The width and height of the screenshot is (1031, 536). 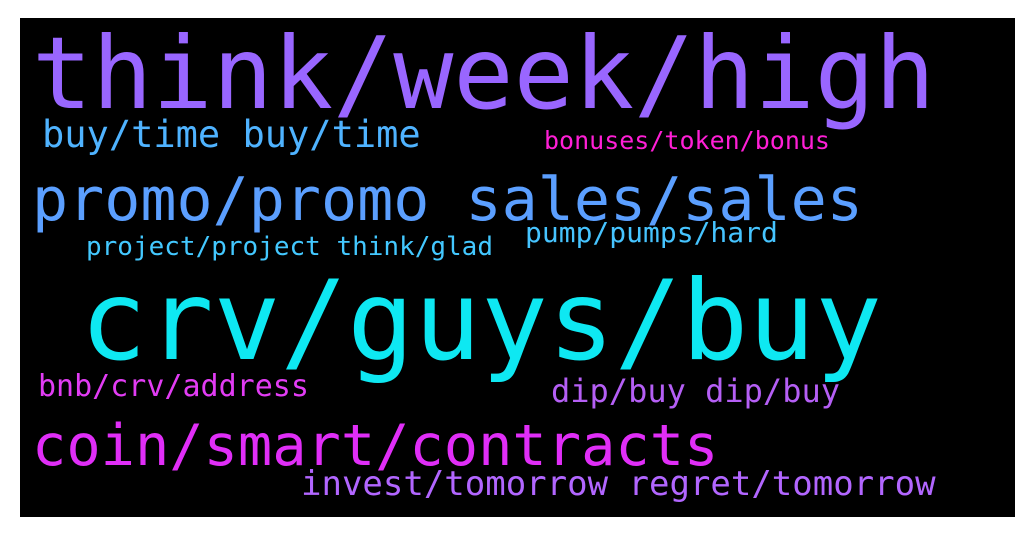 What do you see at coordinates (618, 484) in the screenshot?
I see `word-invest-regret-tomorrow: invest/tomorrow regret/tomorrow` at bounding box center [618, 484].